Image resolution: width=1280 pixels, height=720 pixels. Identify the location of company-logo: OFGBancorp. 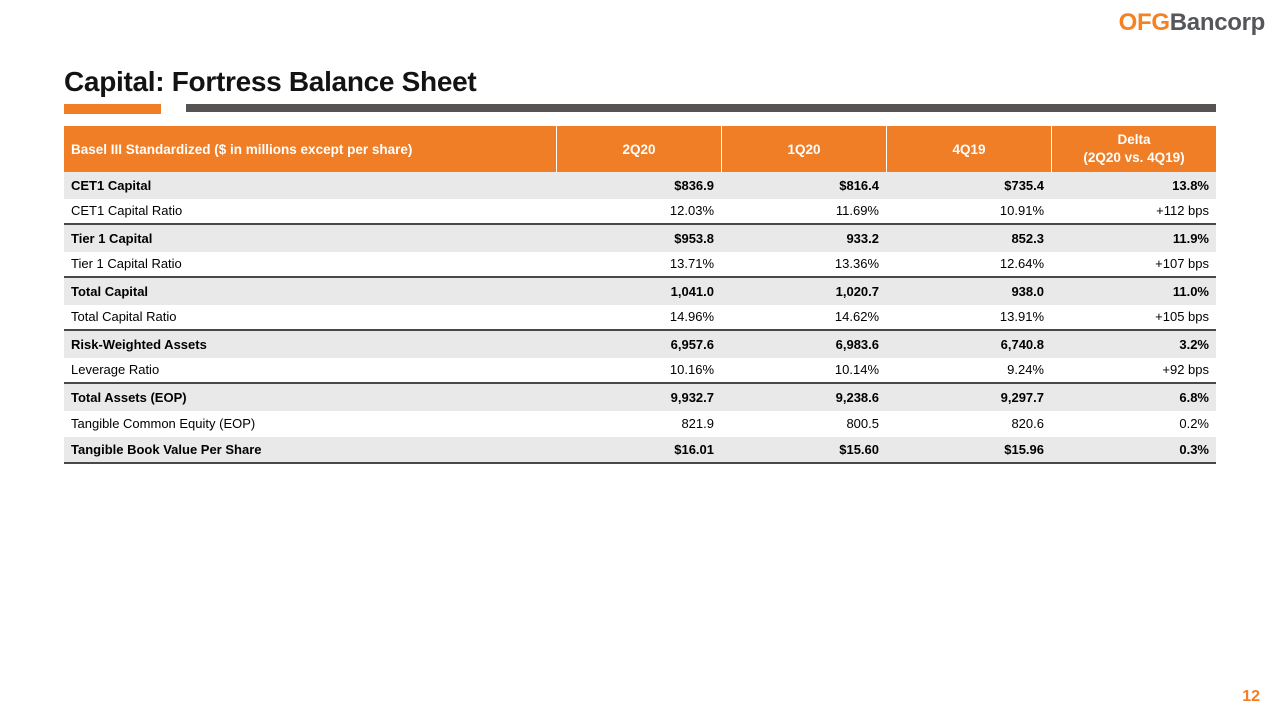
(1192, 23).